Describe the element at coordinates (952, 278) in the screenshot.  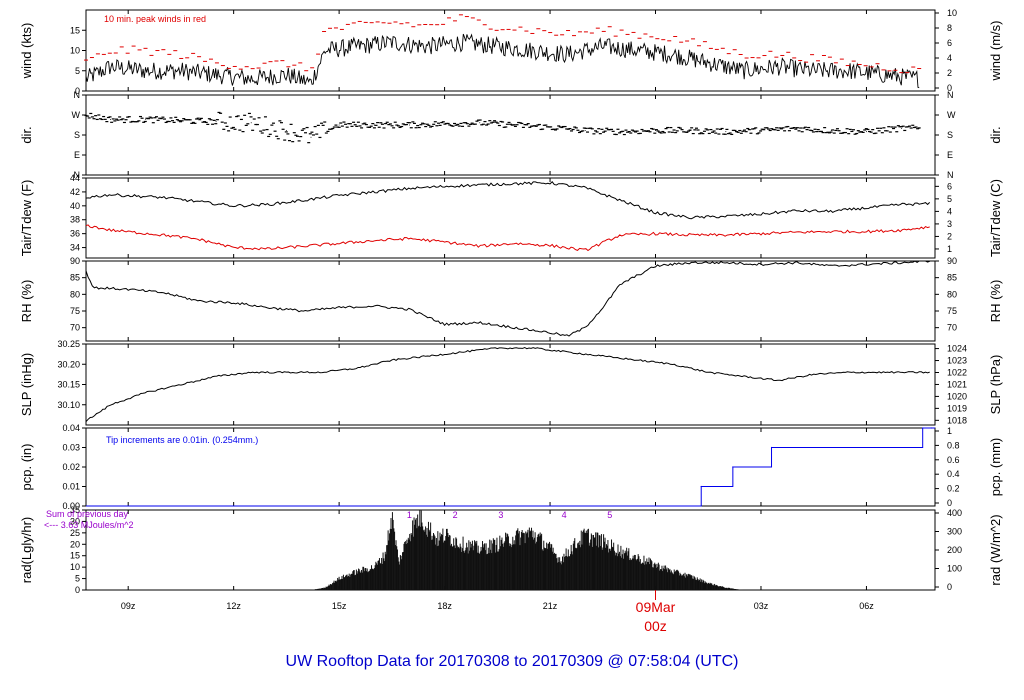
I see `y-tick-label-right: 85` at that location.